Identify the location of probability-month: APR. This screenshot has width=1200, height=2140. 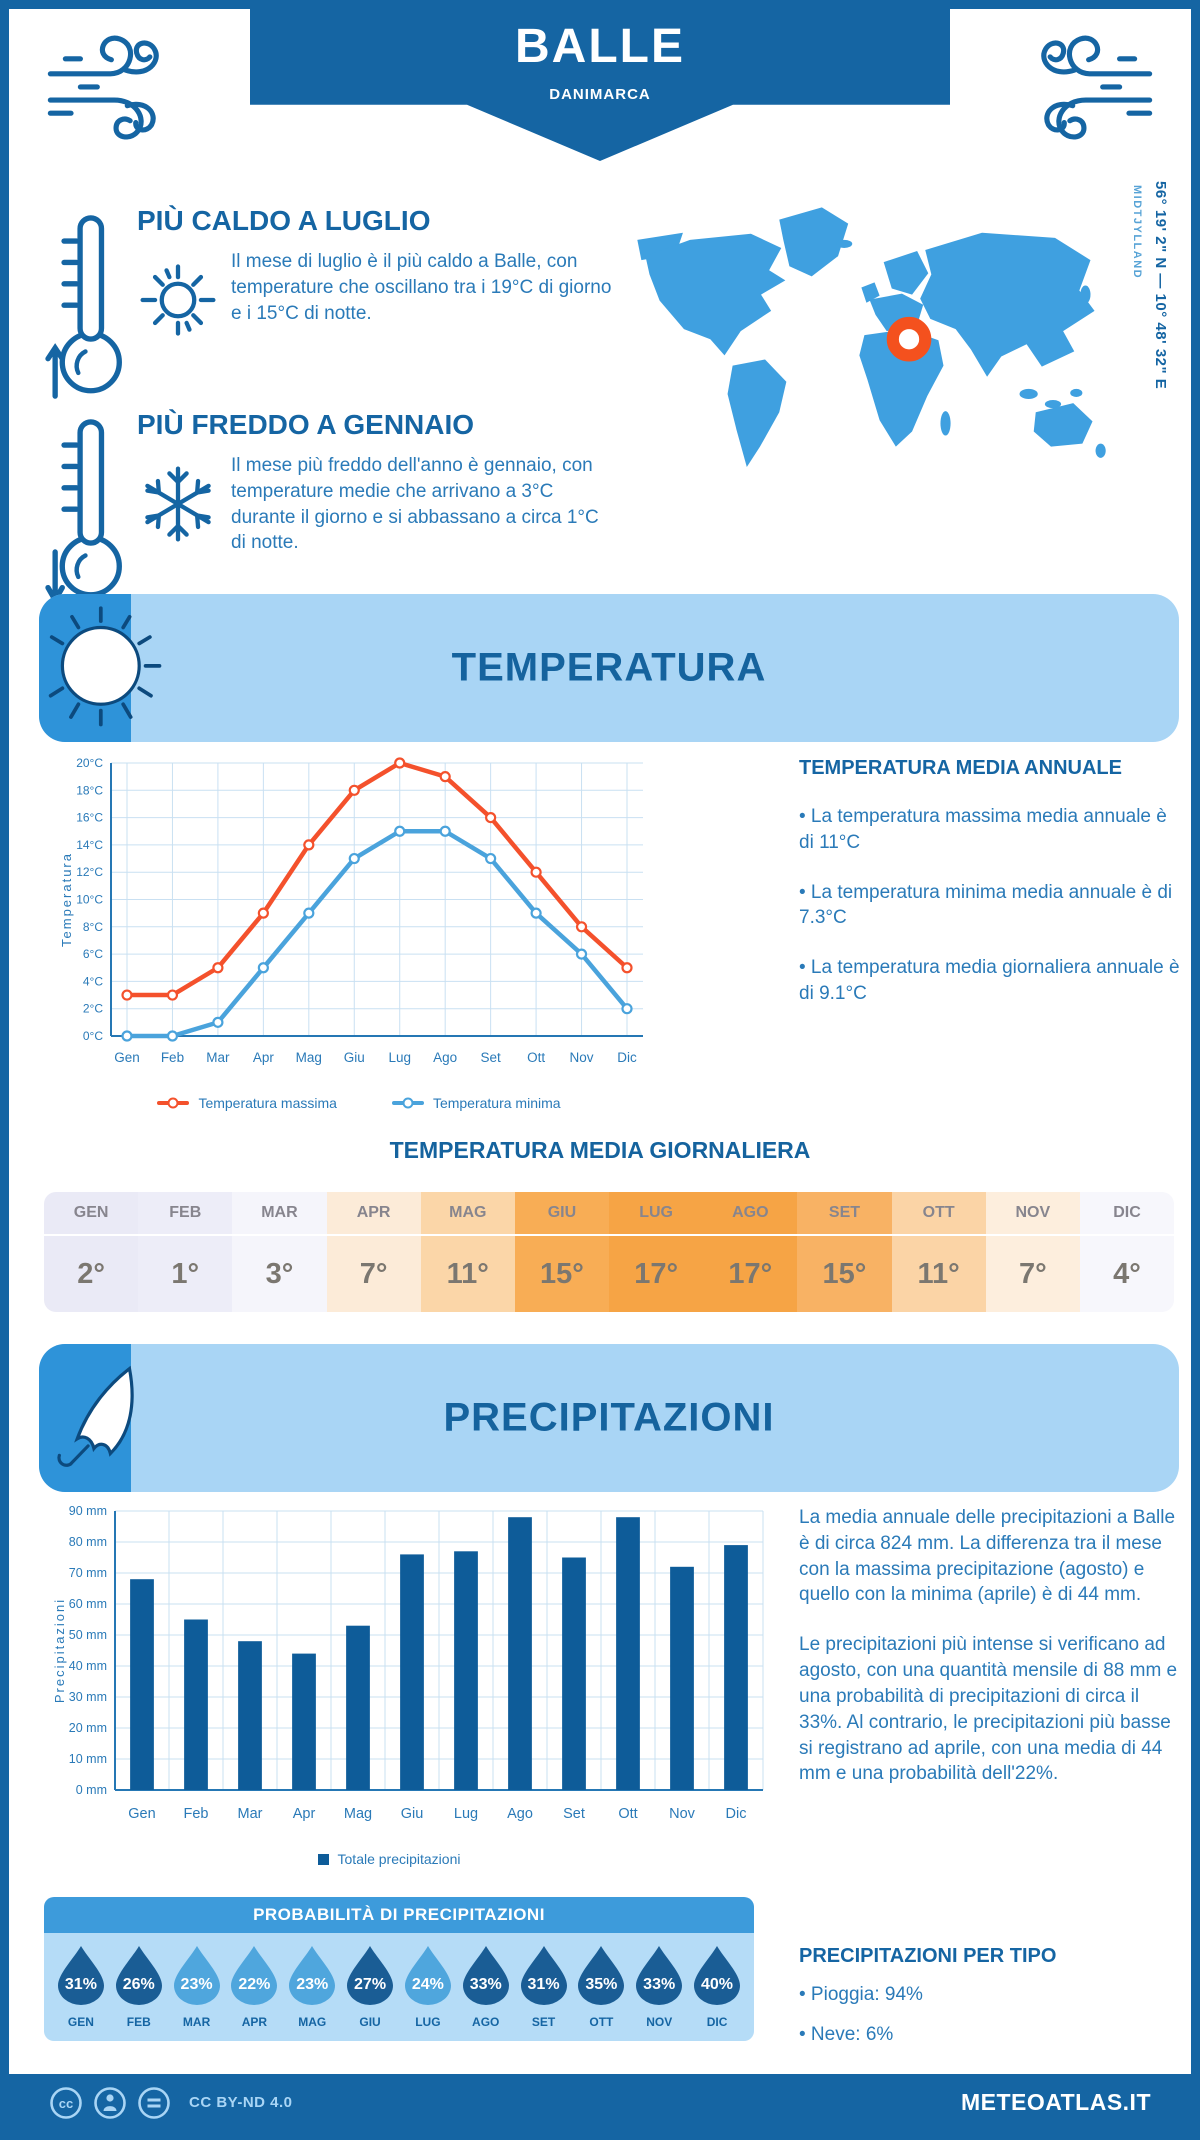
(254, 2022).